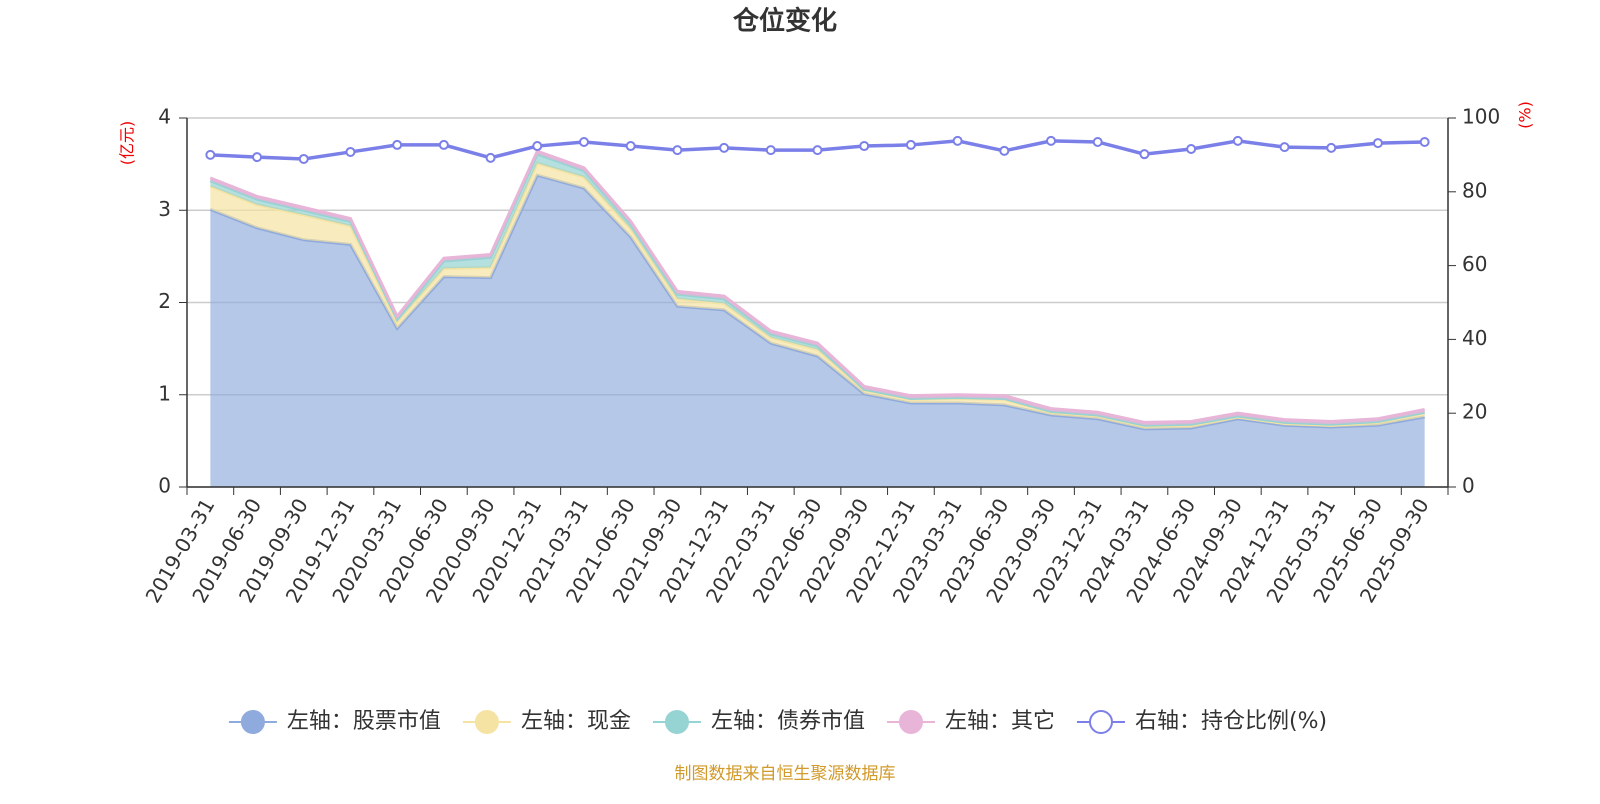  What do you see at coordinates (1000, 721) in the screenshot?
I see `legend-label: 左轴：其它` at bounding box center [1000, 721].